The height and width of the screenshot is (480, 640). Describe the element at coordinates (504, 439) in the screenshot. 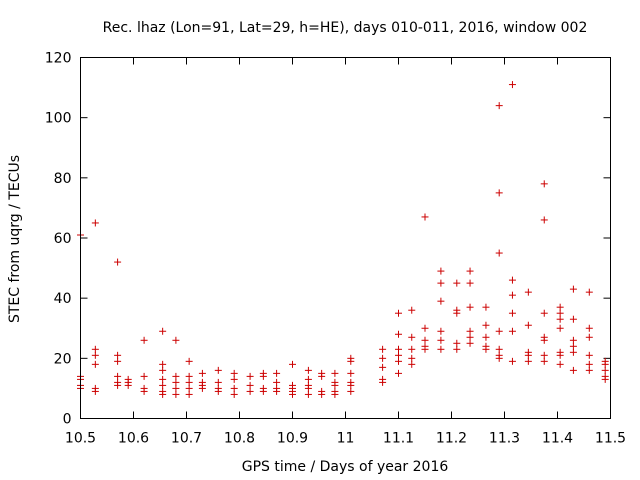

I see `x-tick-label: 11.3` at that location.